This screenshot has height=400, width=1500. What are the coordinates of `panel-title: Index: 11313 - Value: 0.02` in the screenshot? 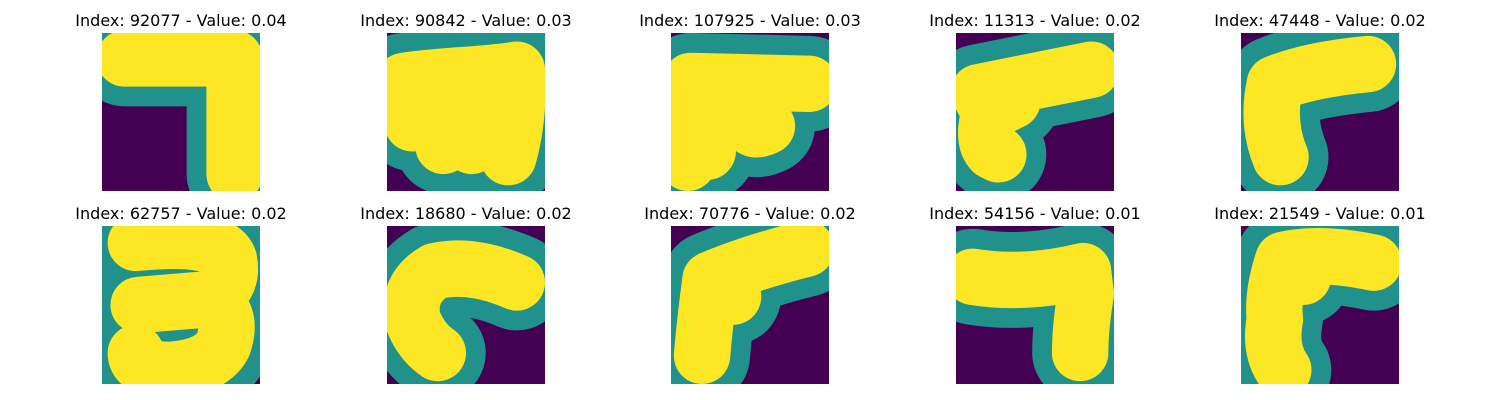 It's located at (1035, 20).